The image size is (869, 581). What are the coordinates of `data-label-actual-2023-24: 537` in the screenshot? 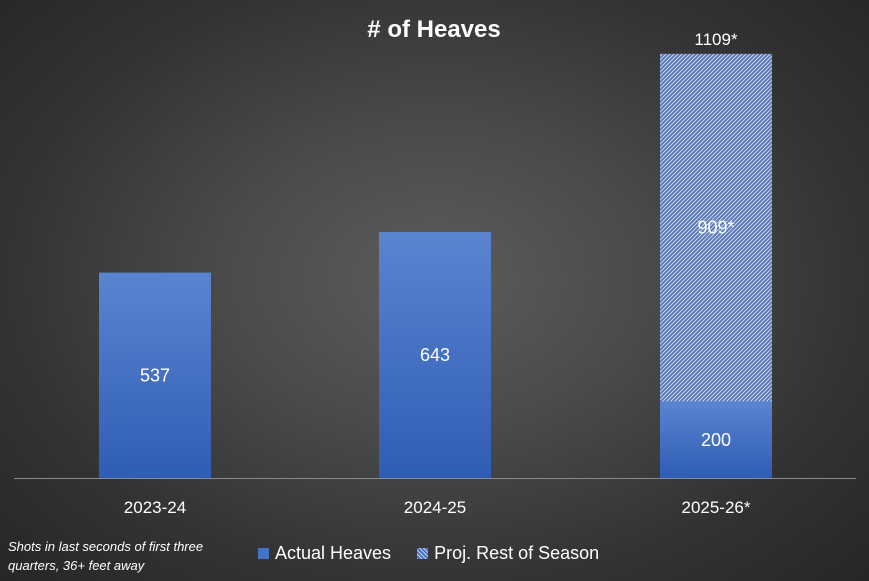 It's located at (155, 375).